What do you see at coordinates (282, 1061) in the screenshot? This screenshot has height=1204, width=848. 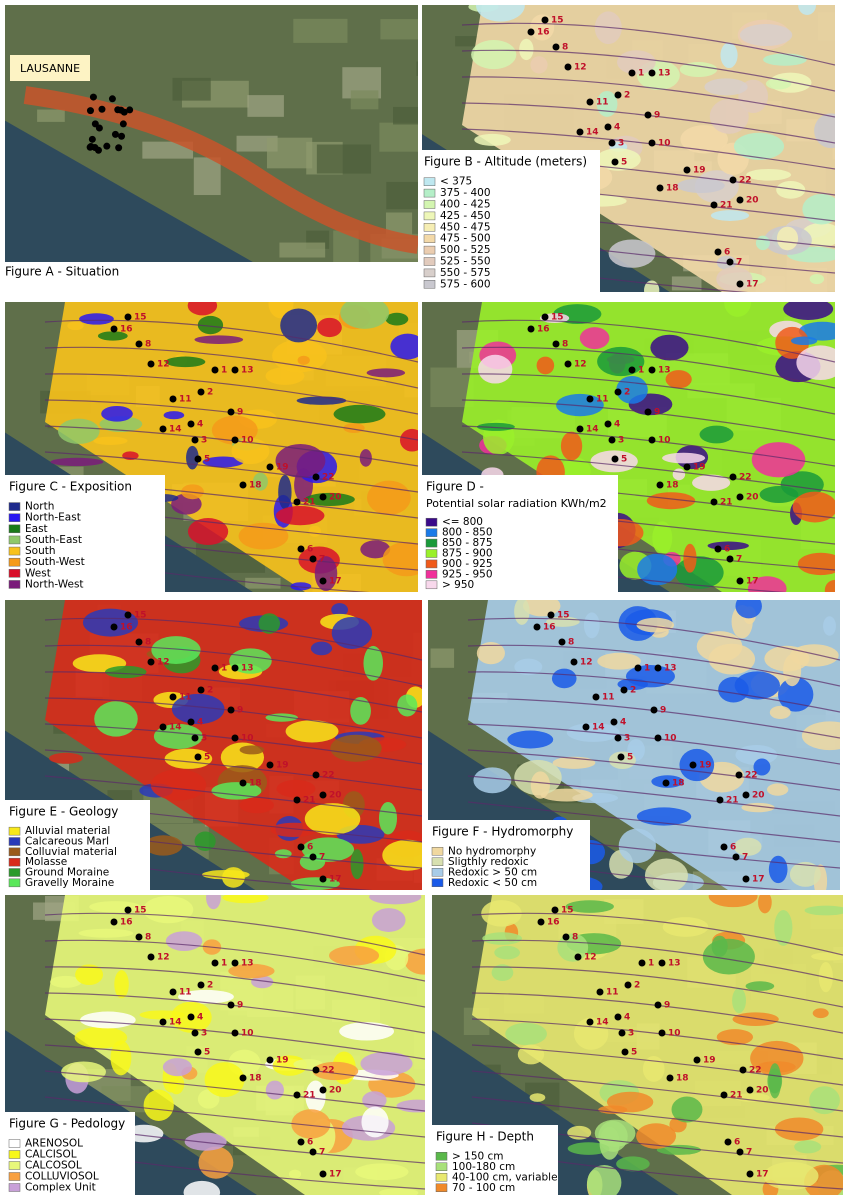 I see `site-label: 19` at bounding box center [282, 1061].